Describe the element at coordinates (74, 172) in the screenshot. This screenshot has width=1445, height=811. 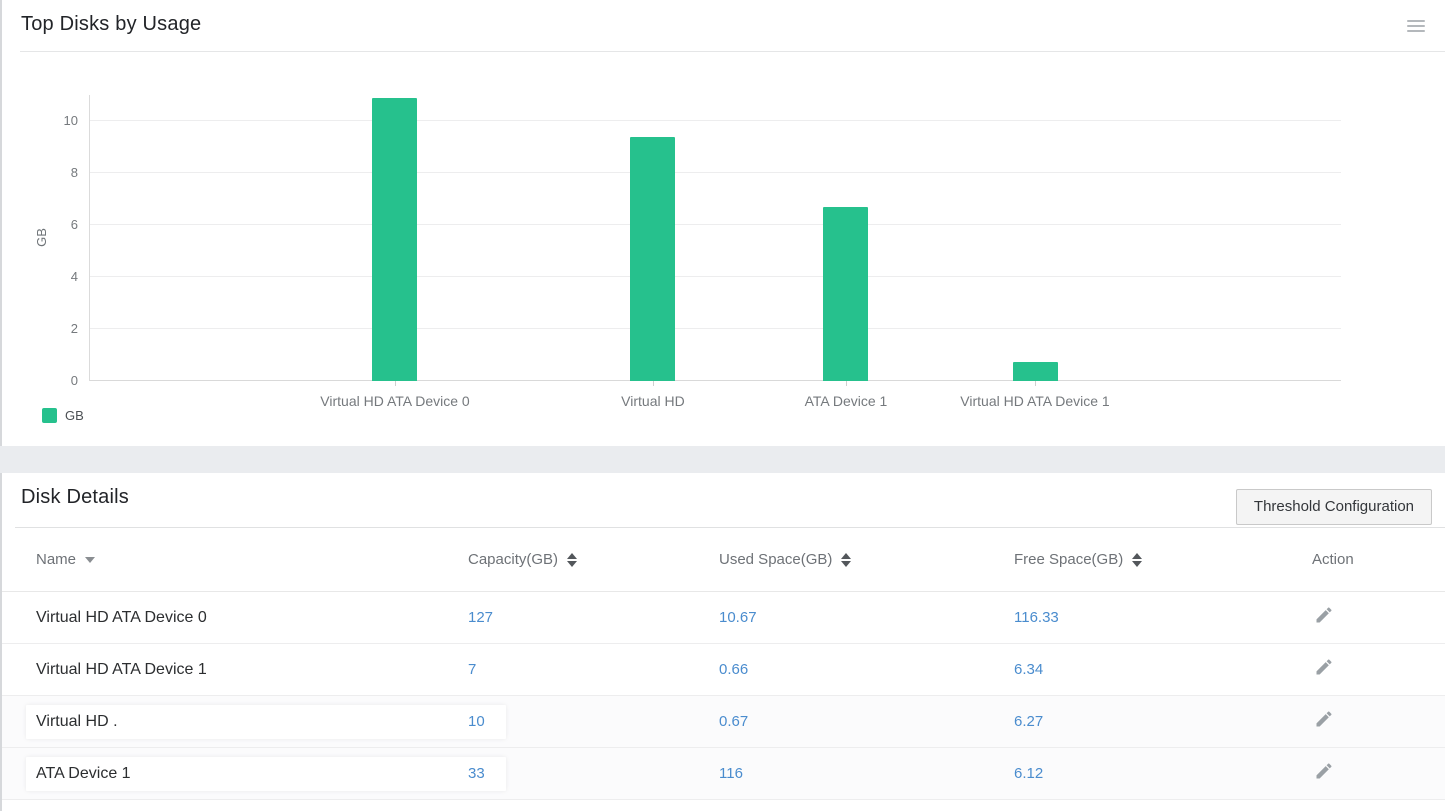
I see `y-axis-tick-label: 8` at that location.